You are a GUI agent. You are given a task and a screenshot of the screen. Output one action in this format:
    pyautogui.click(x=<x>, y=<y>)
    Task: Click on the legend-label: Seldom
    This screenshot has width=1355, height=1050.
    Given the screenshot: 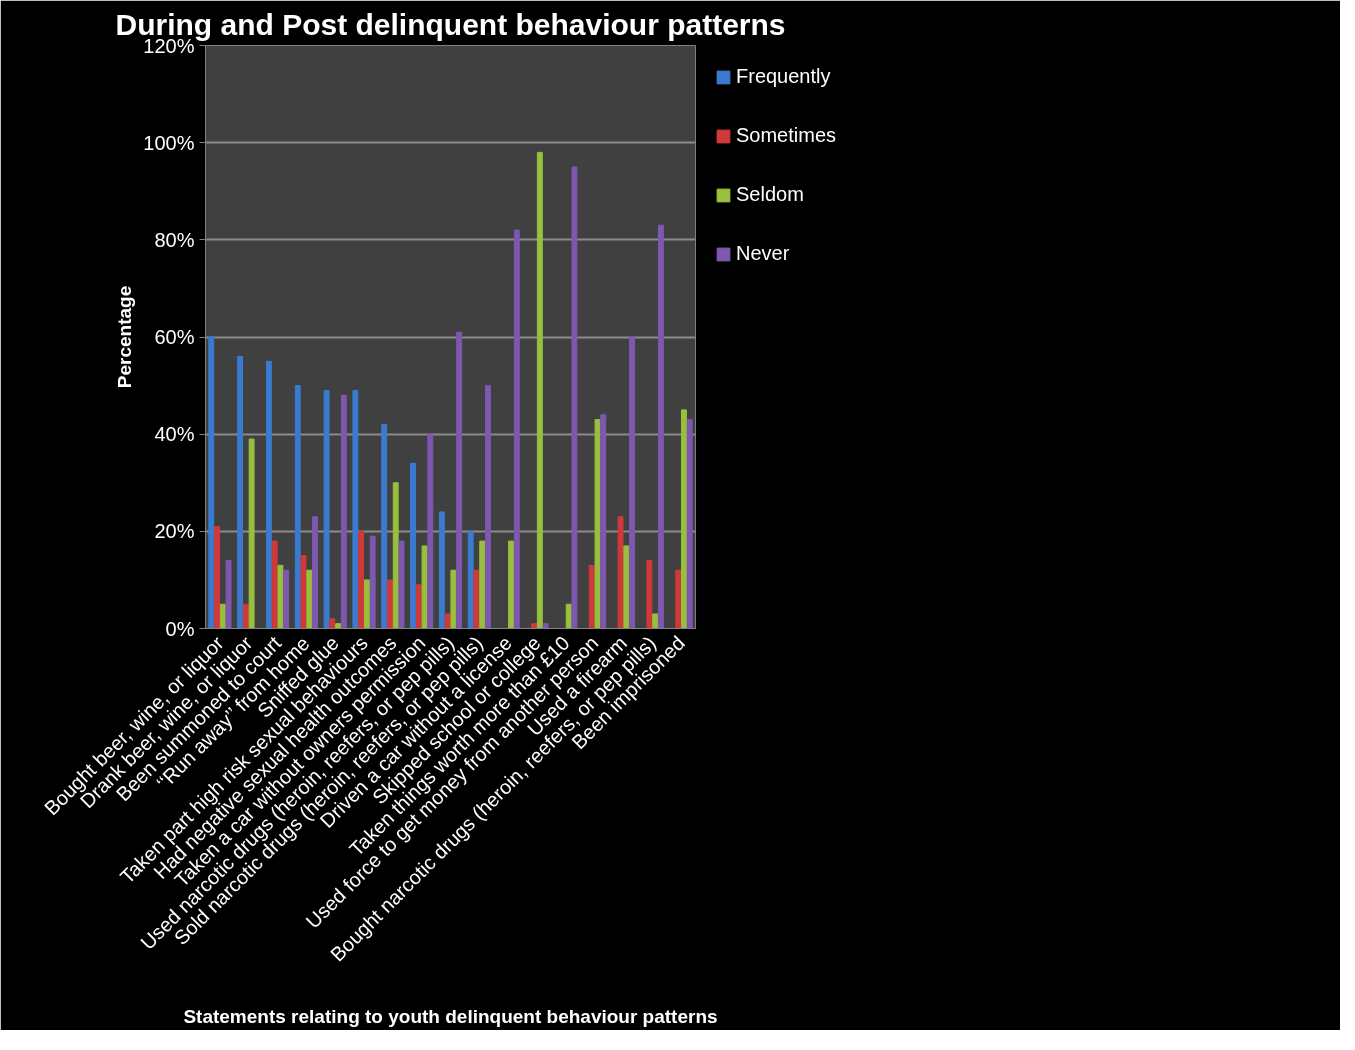 What is the action you would take?
    pyautogui.click(x=770, y=194)
    